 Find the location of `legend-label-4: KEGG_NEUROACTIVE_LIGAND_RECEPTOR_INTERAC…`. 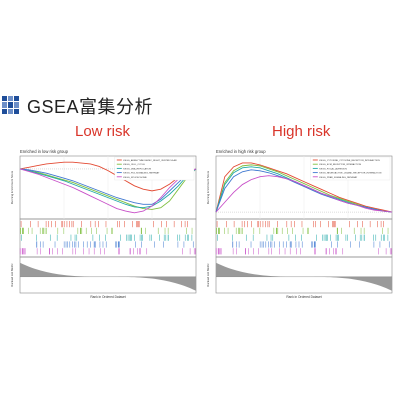

legend-label-4: KEGG_NEUROACTIVE_LIGAND_RECEPTOR_INTERAC… is located at coordinates (350, 173).